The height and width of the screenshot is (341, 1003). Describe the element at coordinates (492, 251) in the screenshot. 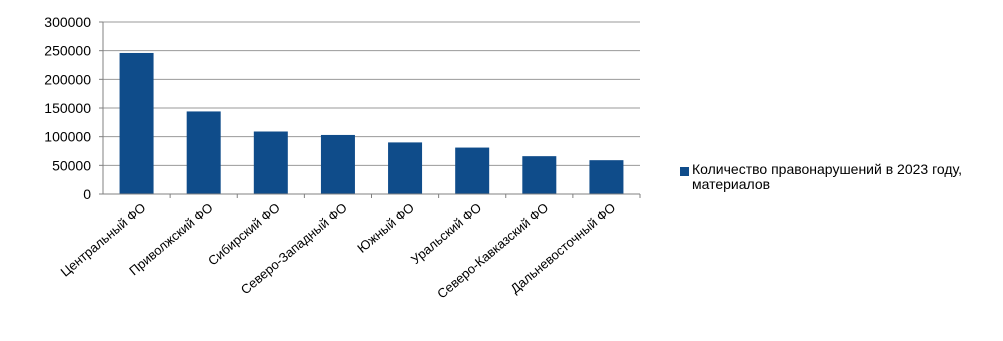

I see `x-tick-label: Северо-Кавказский ФО` at that location.